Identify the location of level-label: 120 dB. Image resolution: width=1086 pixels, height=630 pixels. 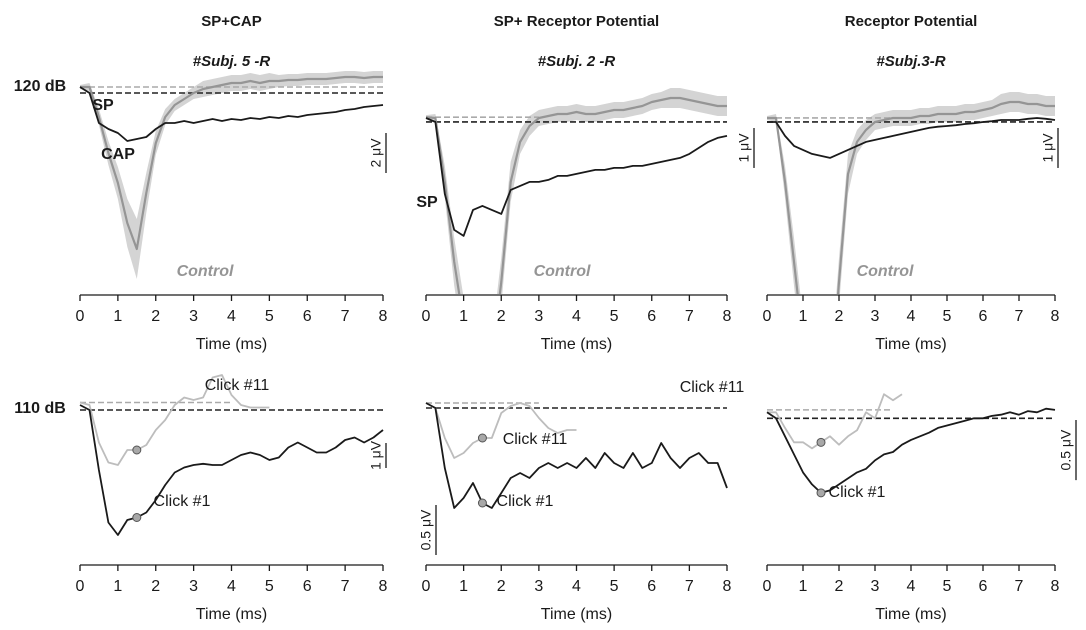
(40, 86).